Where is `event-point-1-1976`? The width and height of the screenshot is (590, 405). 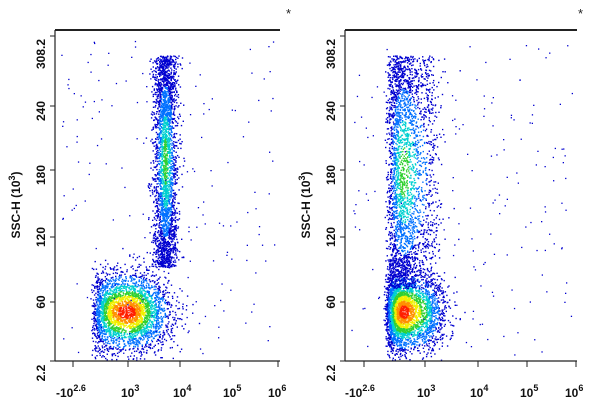 event-point-1-1976 is located at coordinates (147, 298).